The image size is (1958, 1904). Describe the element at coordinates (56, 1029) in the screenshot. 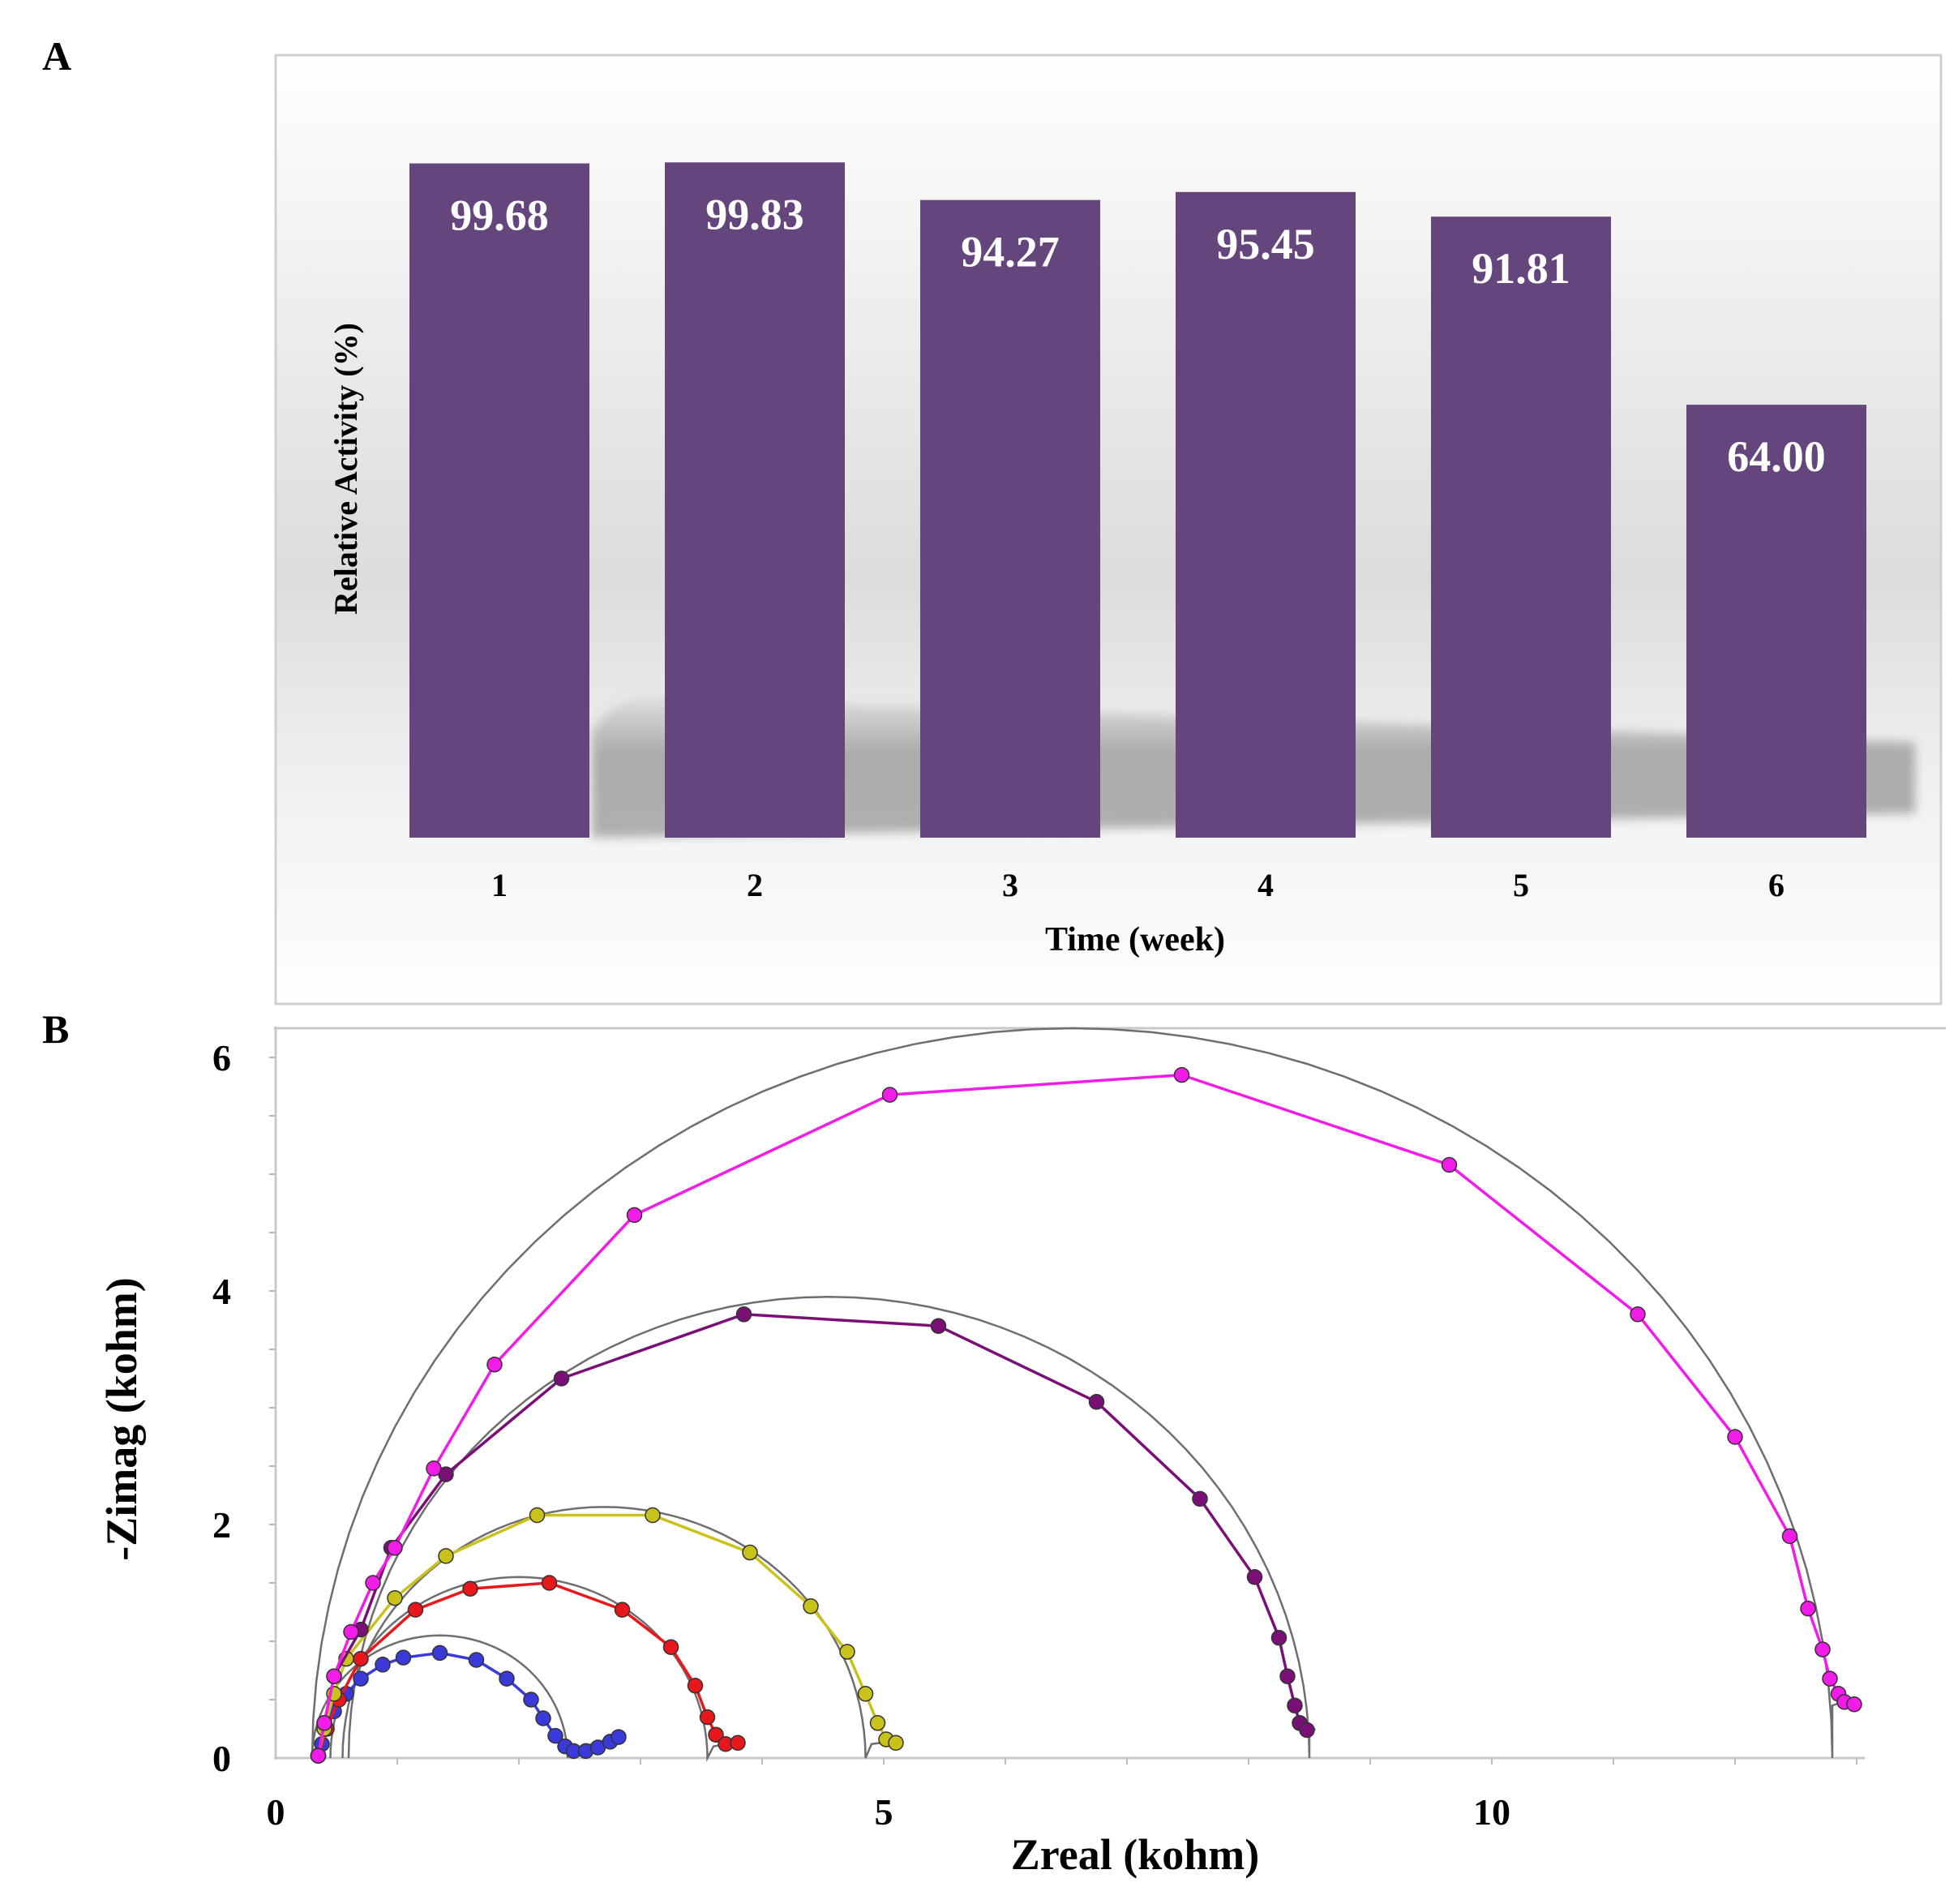

I see `panel-label-b: B` at that location.